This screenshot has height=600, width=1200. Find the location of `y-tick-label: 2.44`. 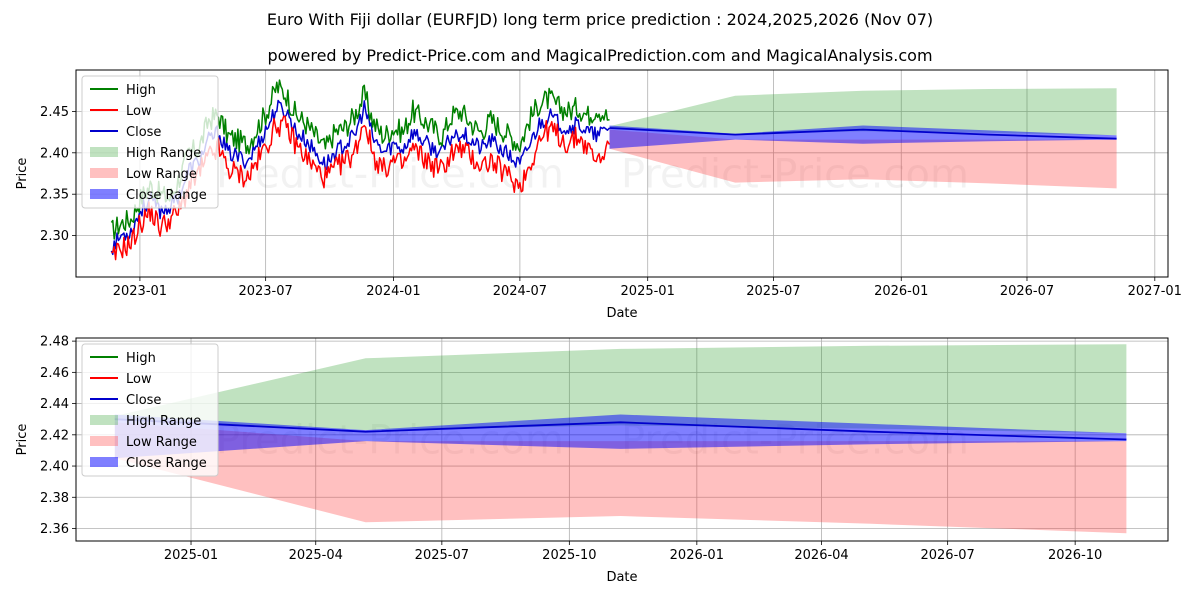

y-tick-label: 2.44 is located at coordinates (54, 404).